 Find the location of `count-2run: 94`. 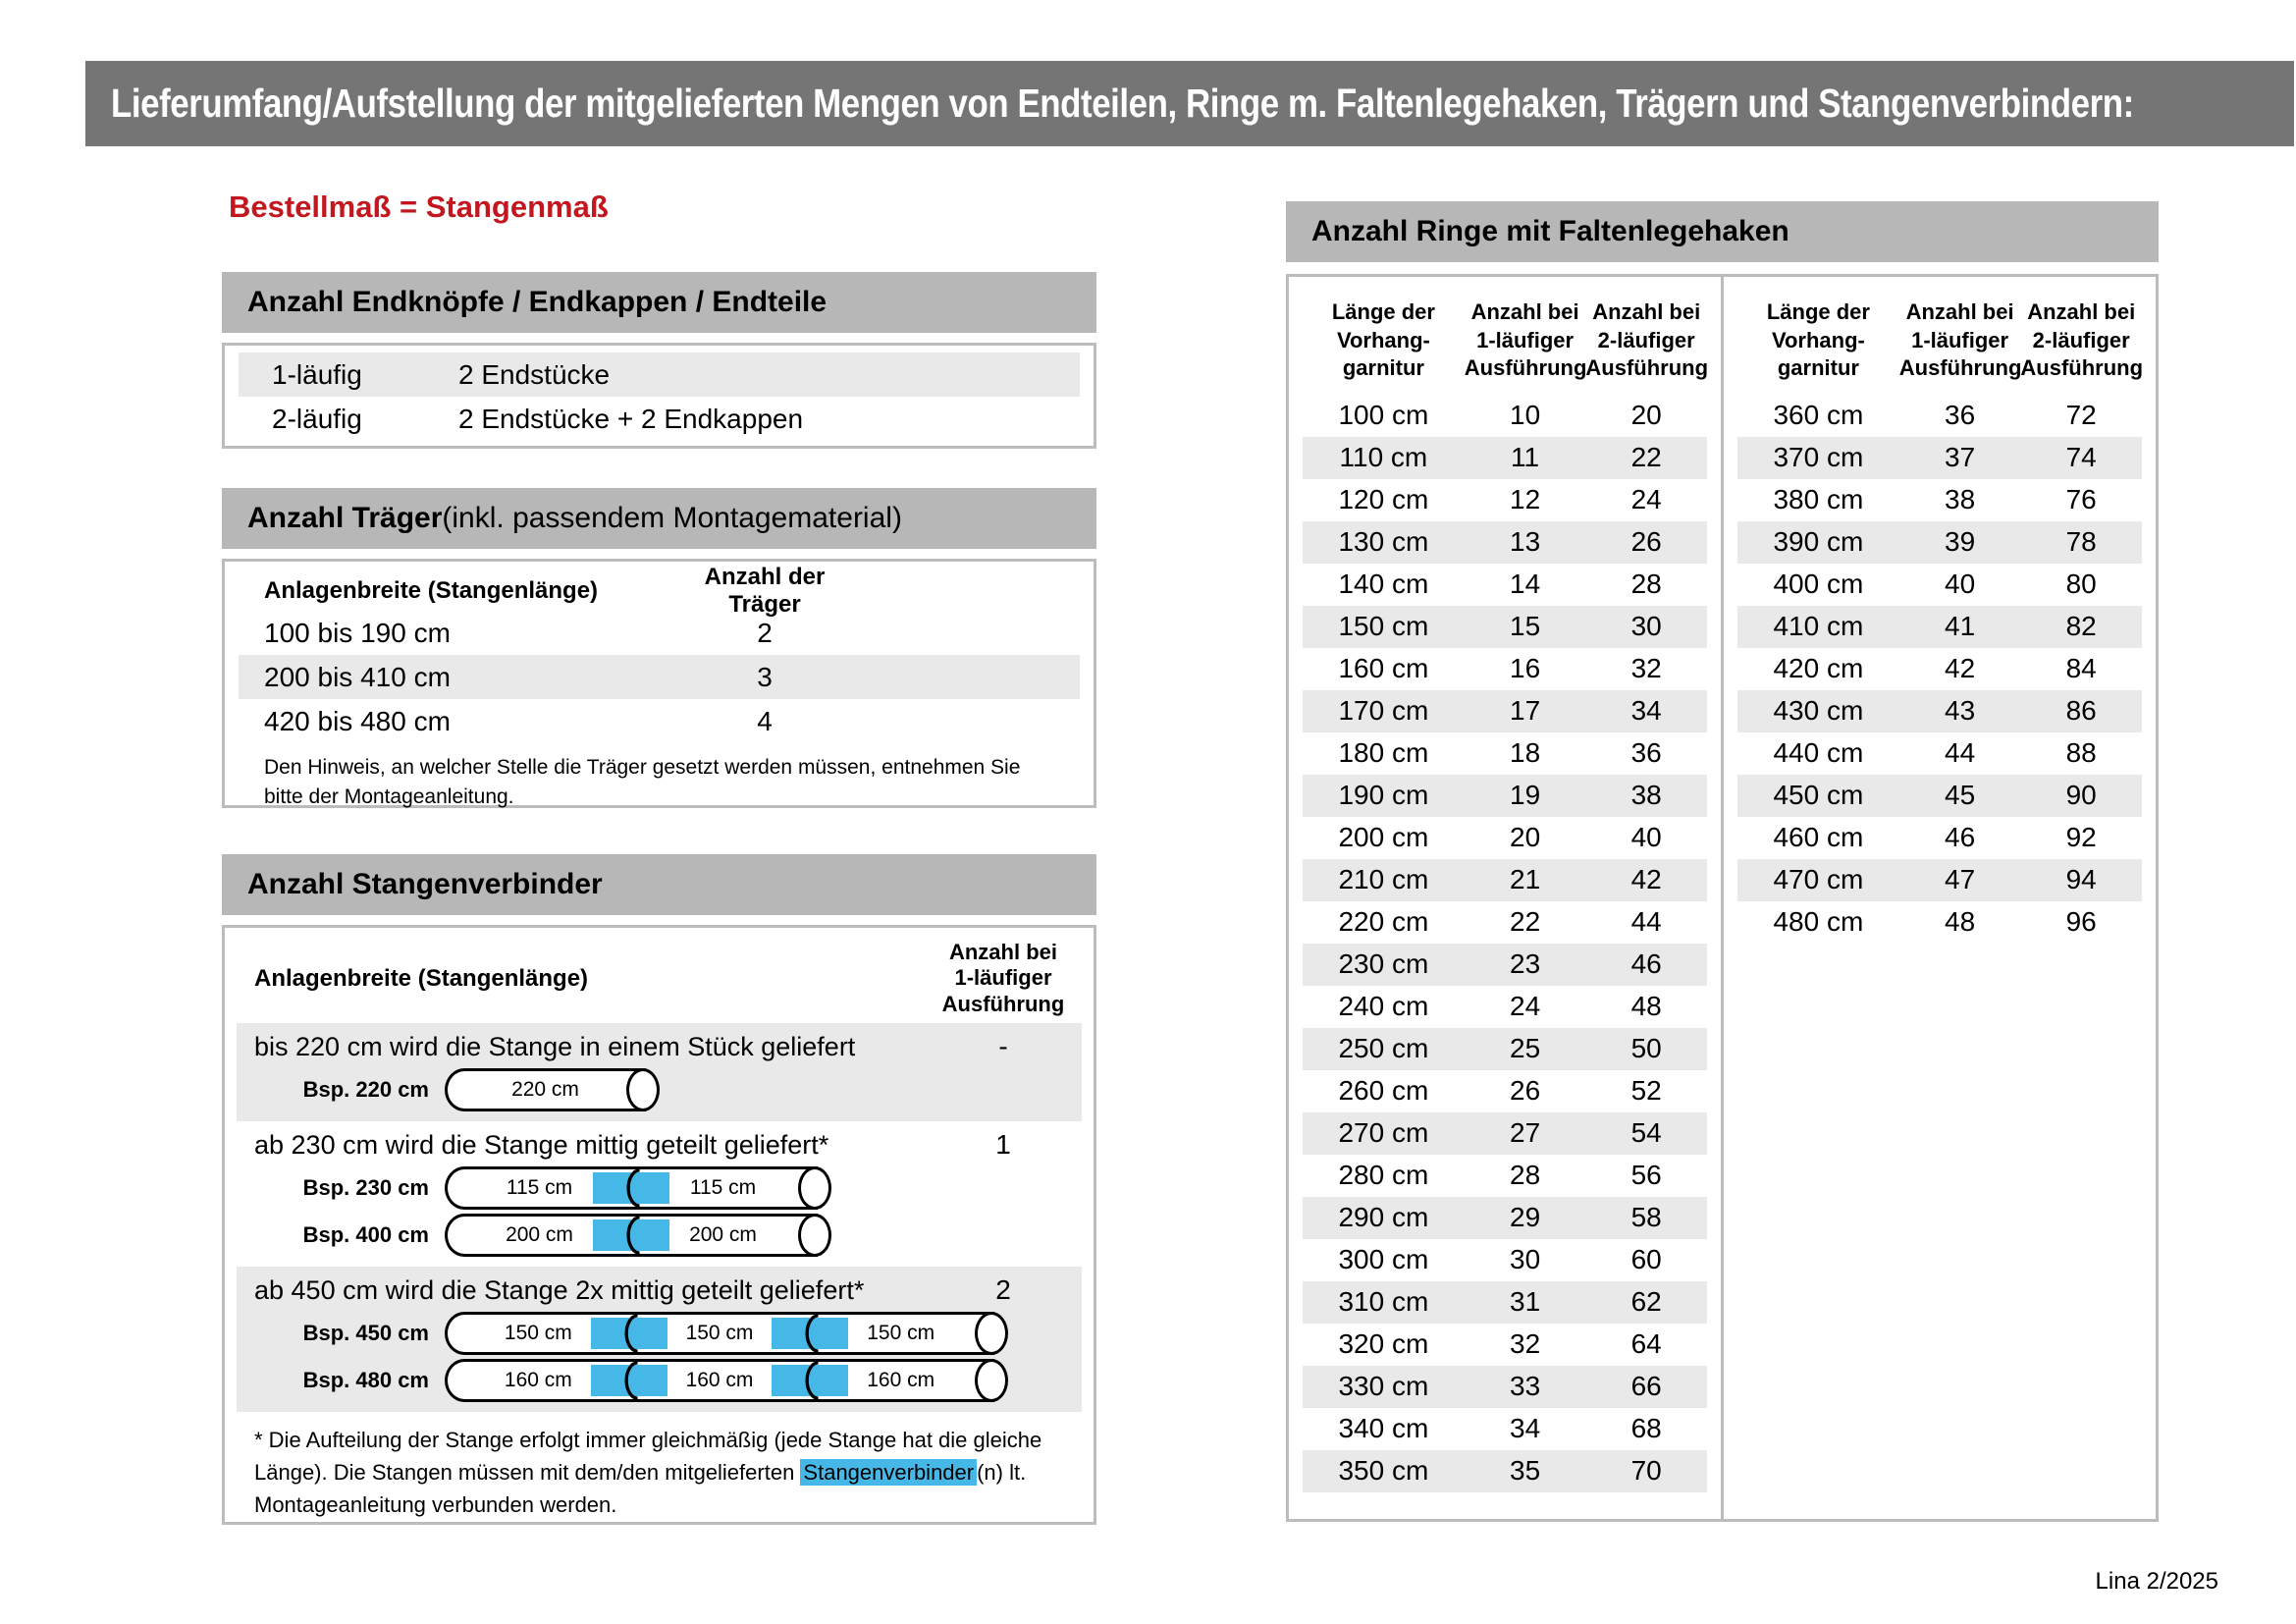

count-2run: 94 is located at coordinates (2081, 879).